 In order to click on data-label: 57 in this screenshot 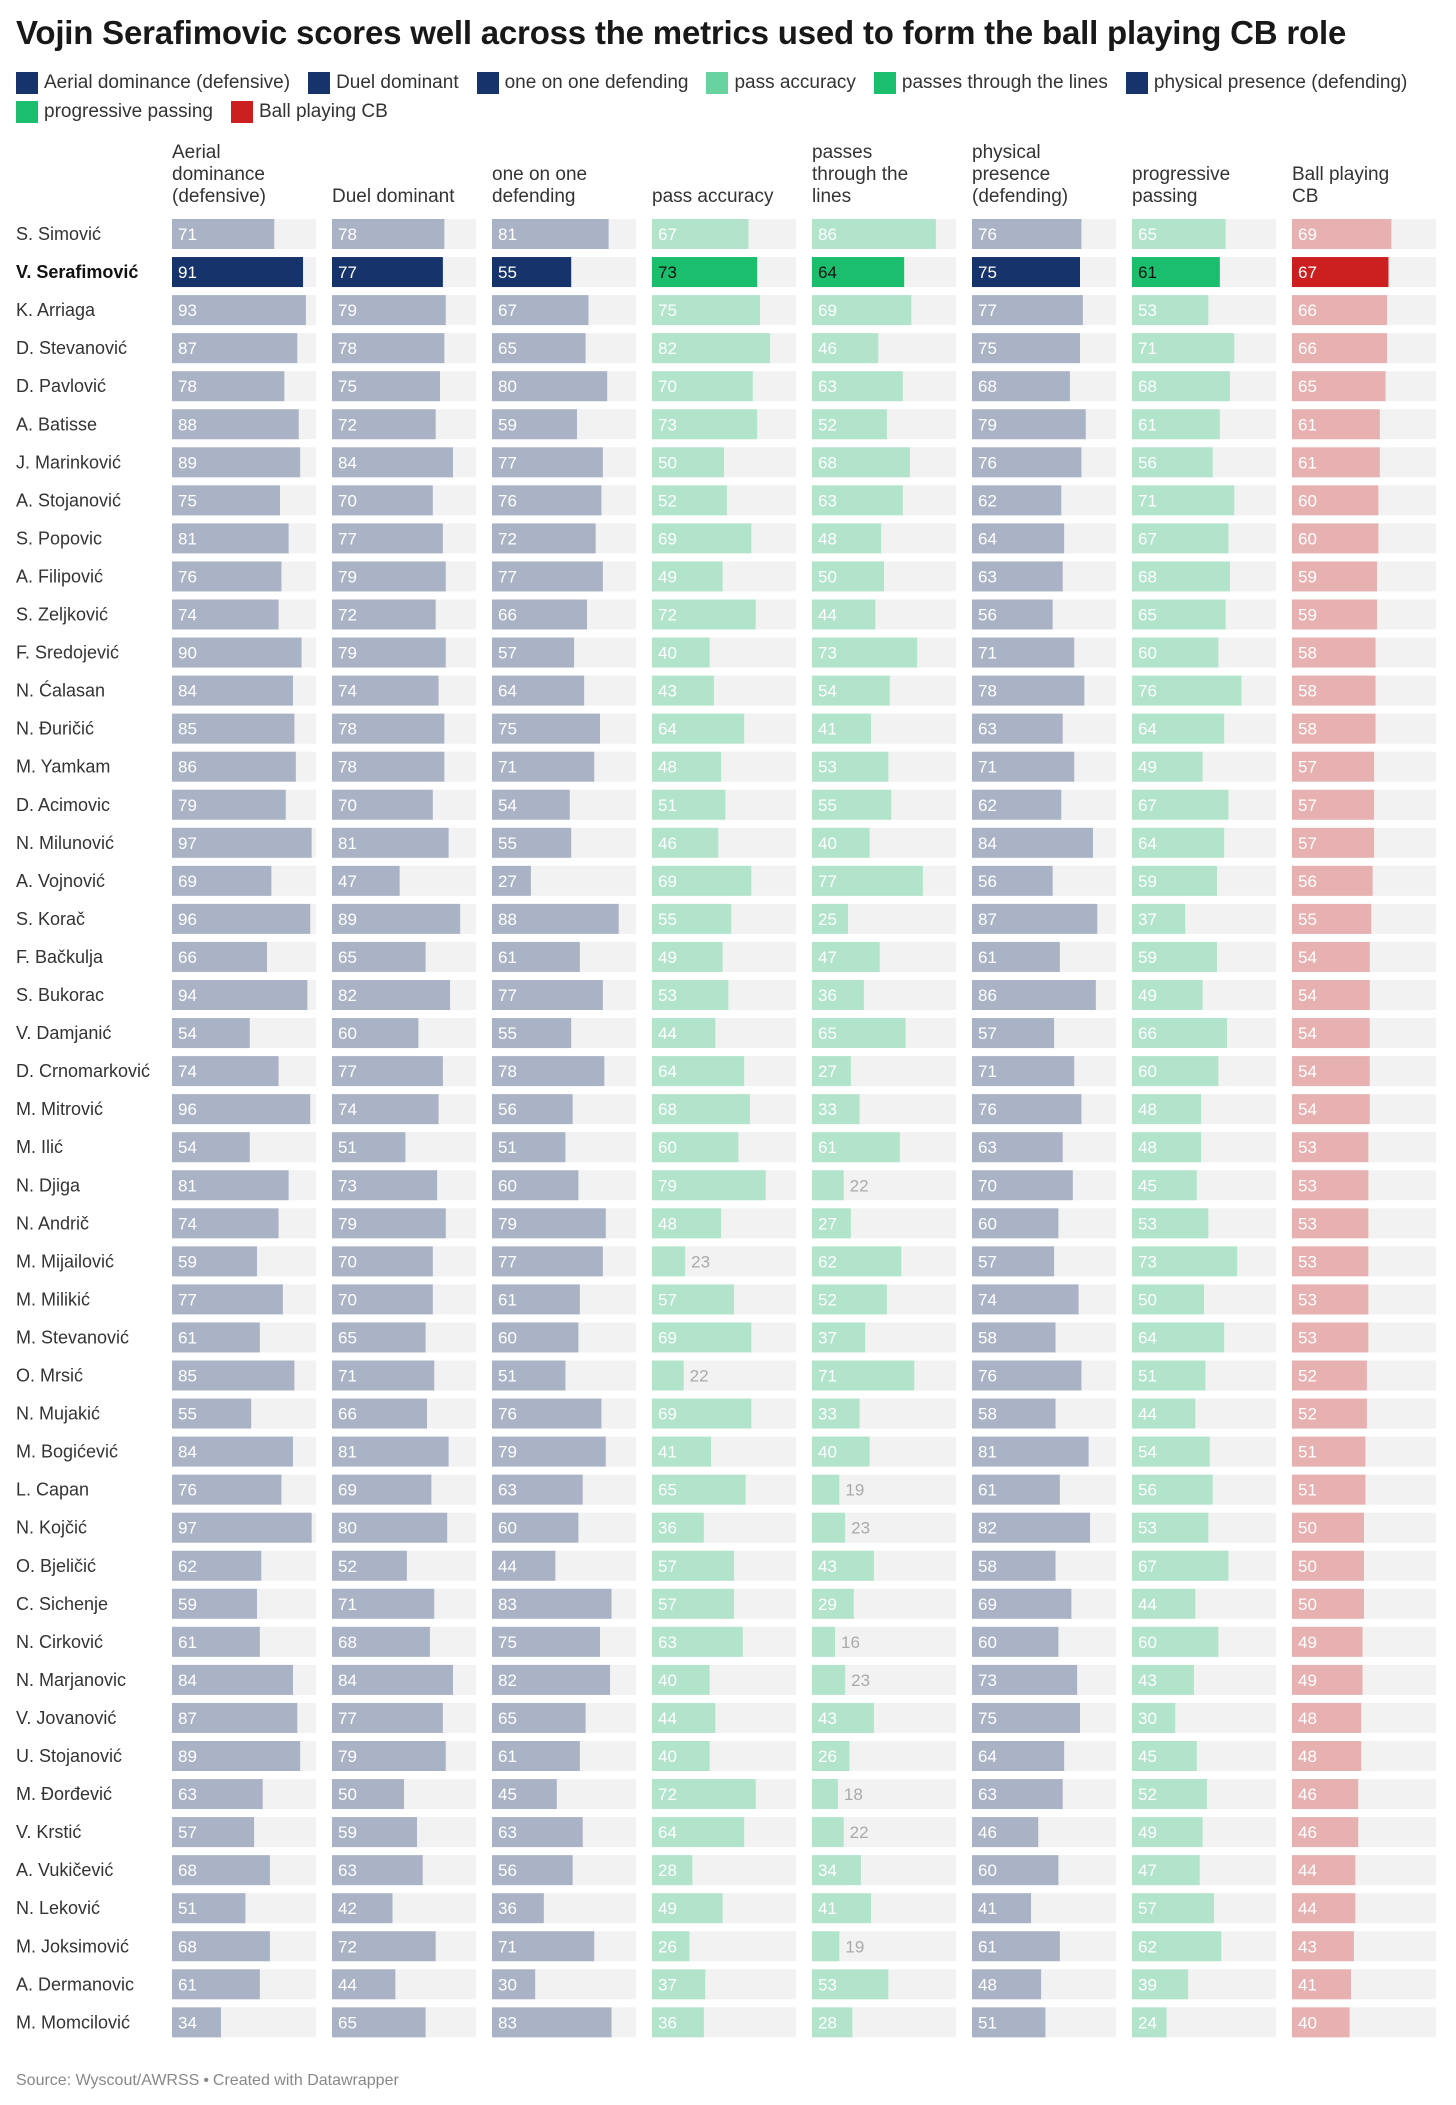, I will do `click(1307, 805)`.